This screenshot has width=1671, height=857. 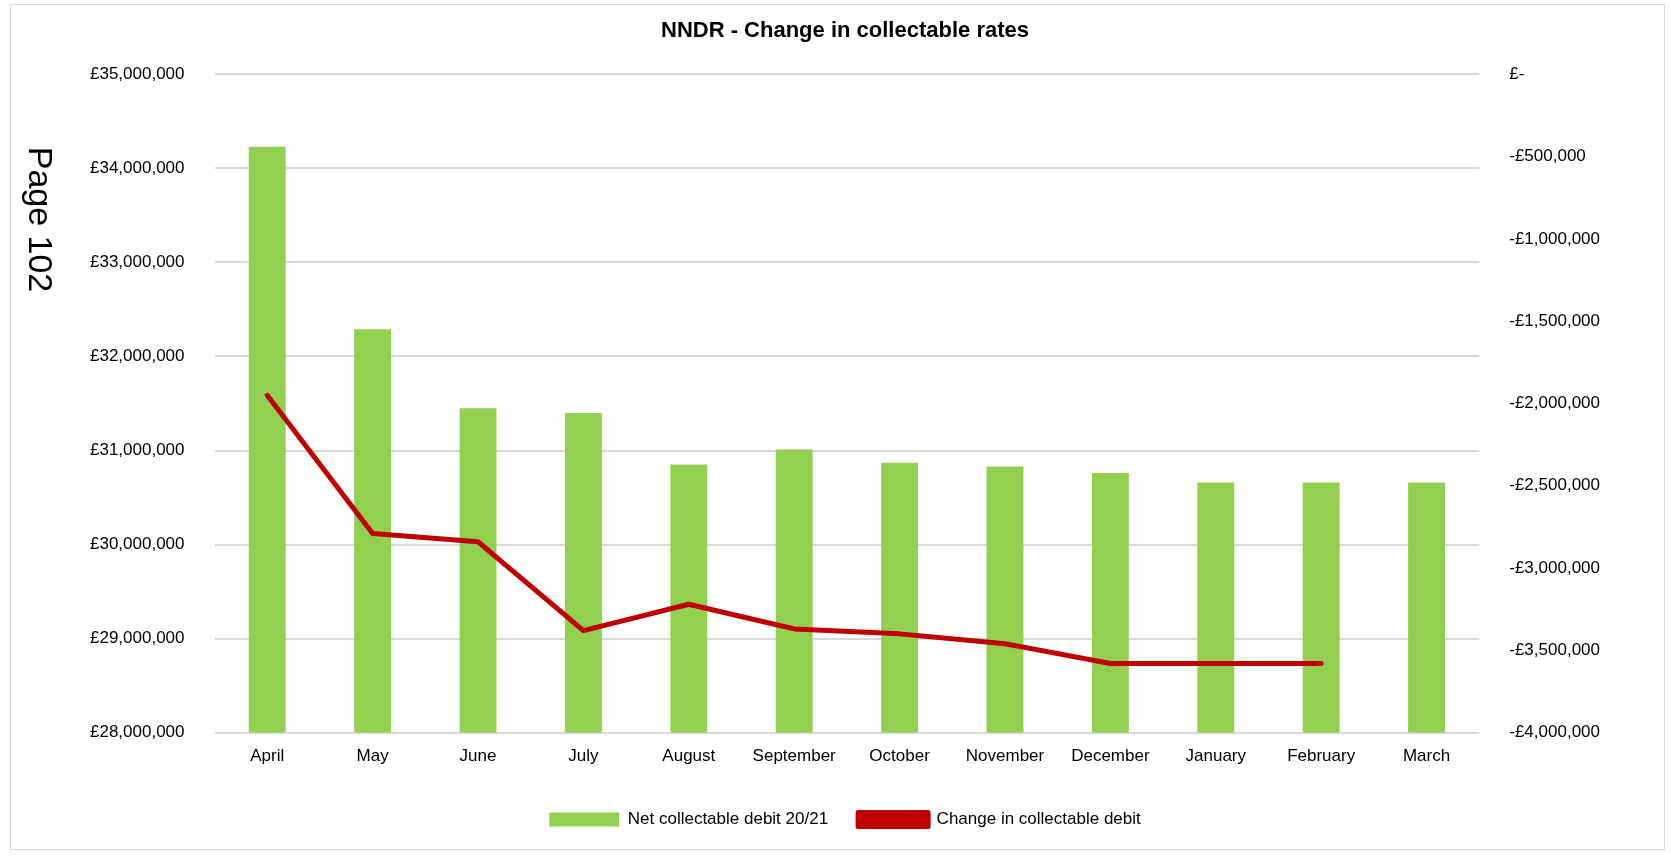 I want to click on y2-tick-label: -£3,000,000, so click(x=1555, y=567).